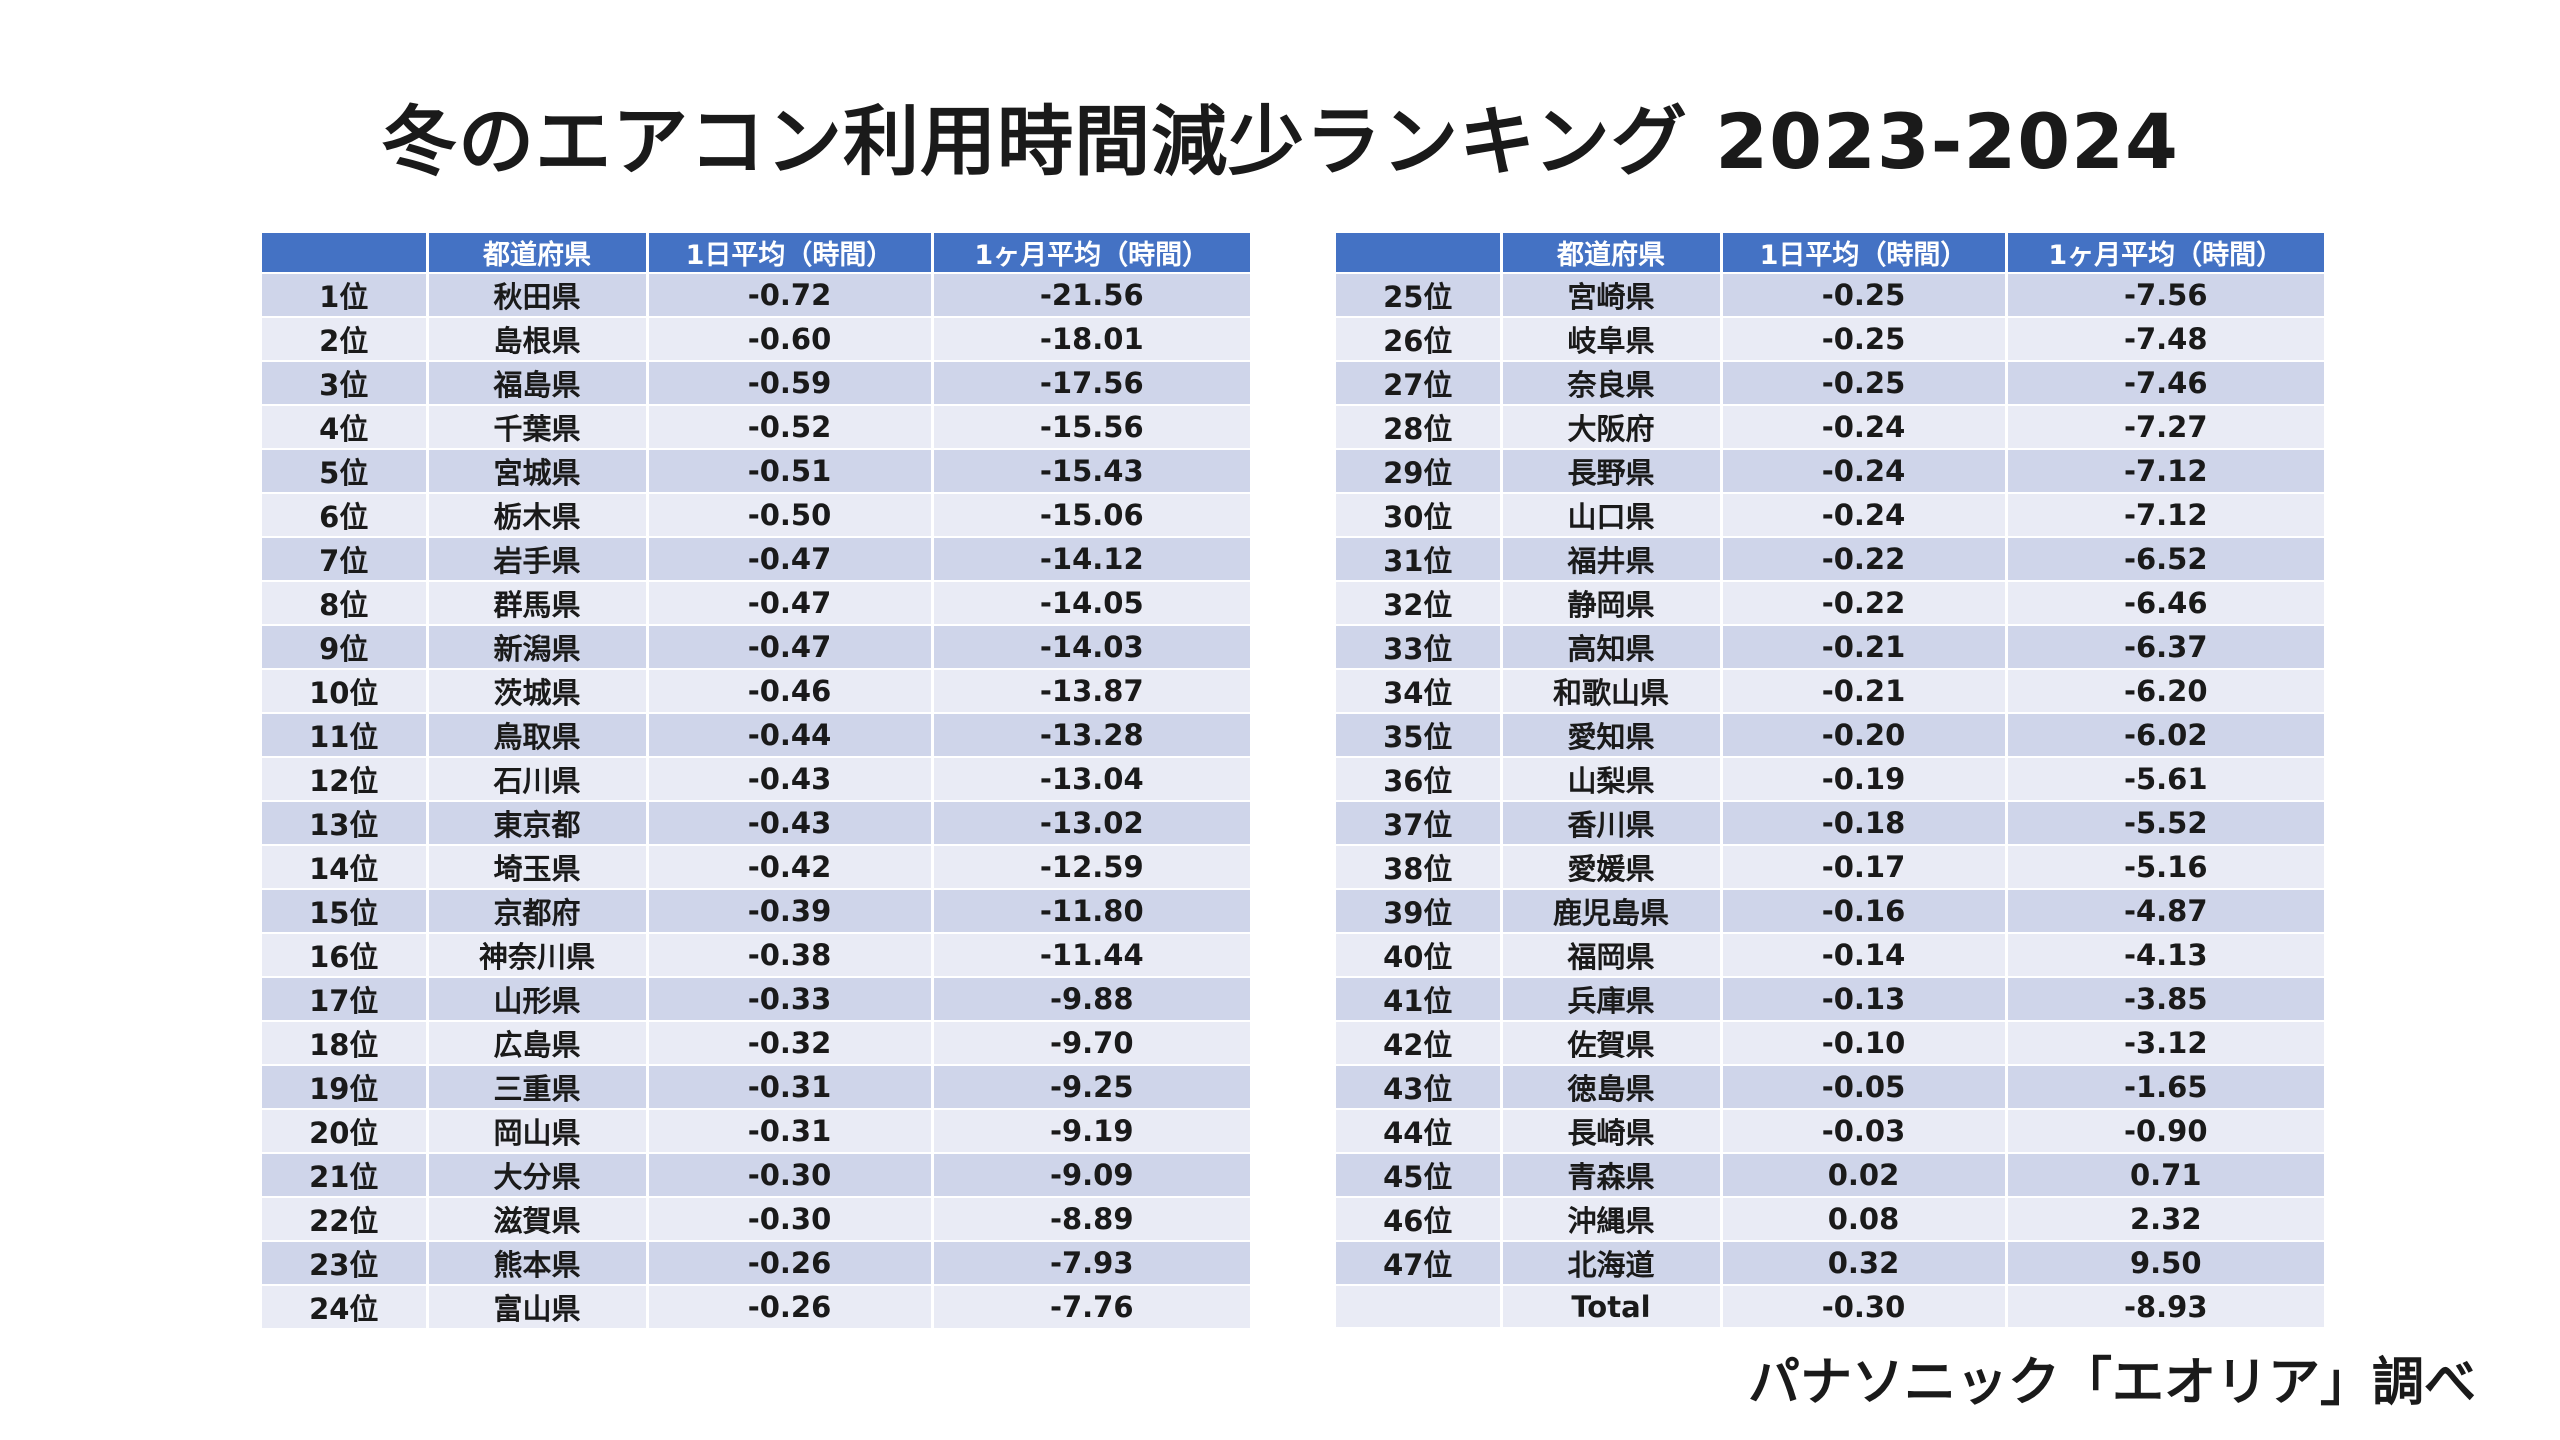  What do you see at coordinates (1830, 514) in the screenshot?
I see `table-row: 30位 山口県 -0.24 -7.12` at bounding box center [1830, 514].